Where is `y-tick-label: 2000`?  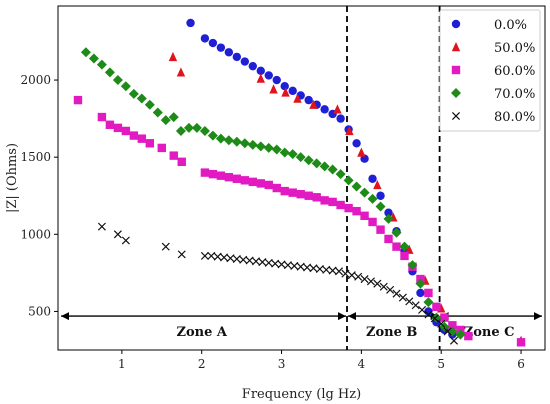
y-tick-label: 2000 is located at coordinates (35, 80).